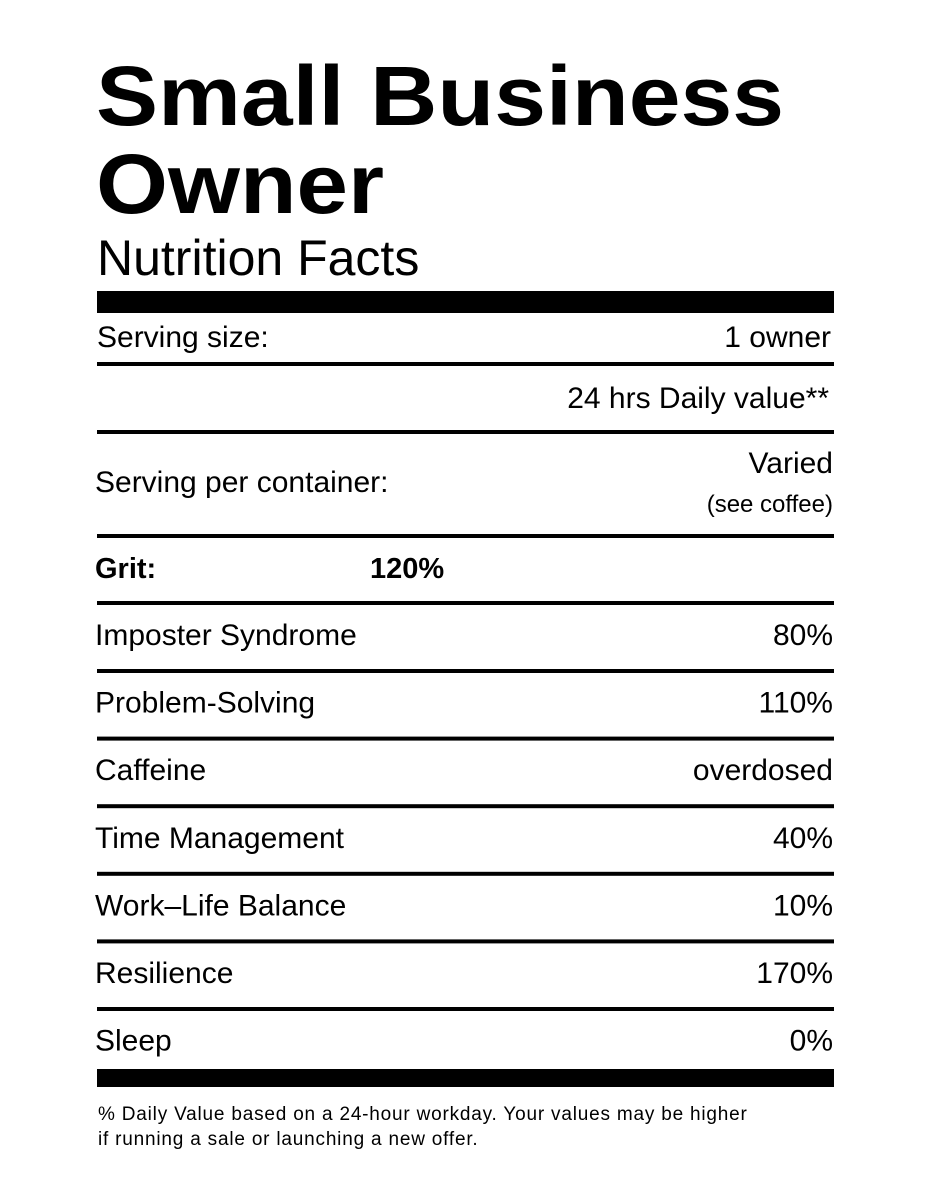 The width and height of the screenshot is (934, 1200). Describe the element at coordinates (440, 96) in the screenshot. I see `title: Small Business` at that location.